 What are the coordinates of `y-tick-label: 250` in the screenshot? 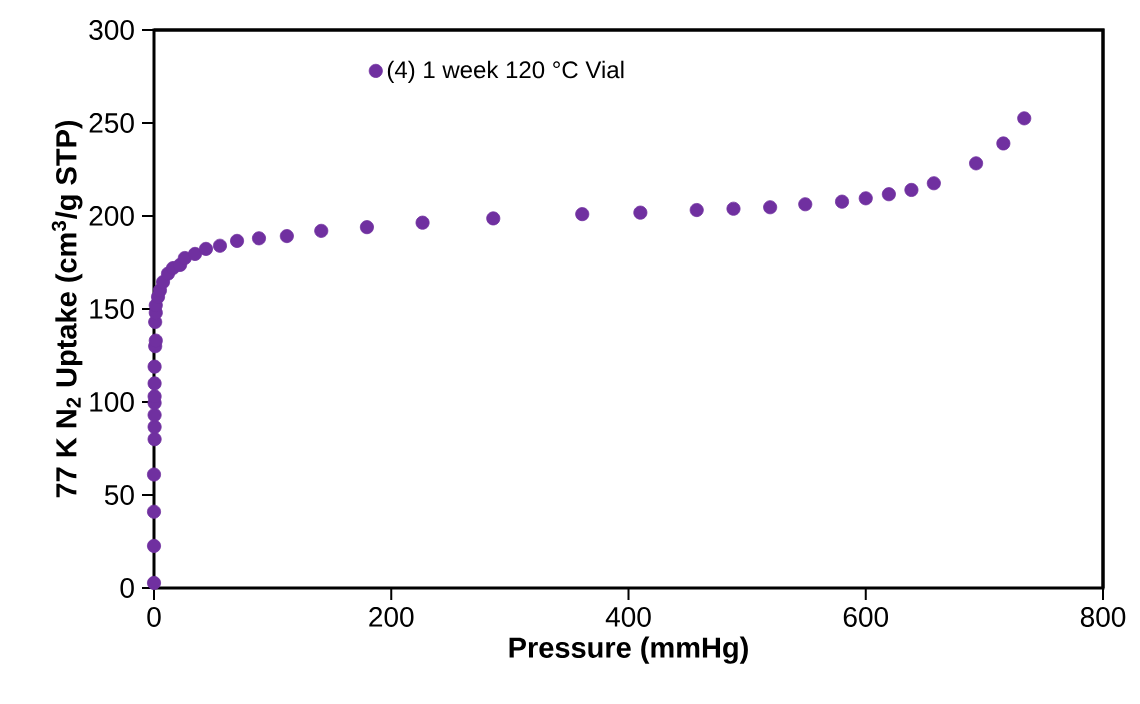 It's located at (111, 123).